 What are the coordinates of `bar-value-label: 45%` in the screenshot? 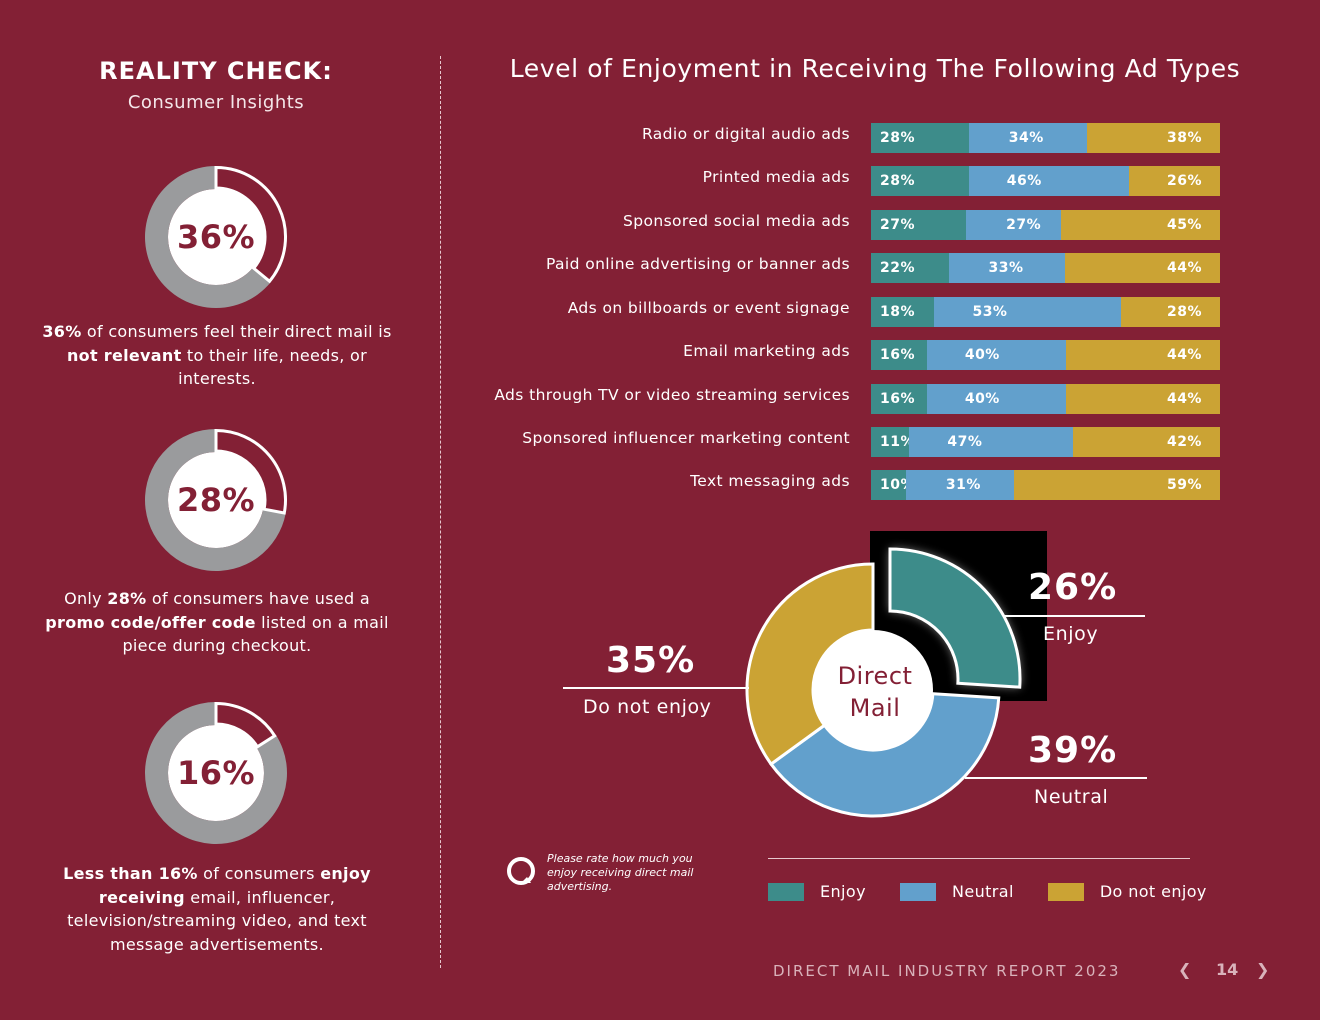 It's located at (1184, 225).